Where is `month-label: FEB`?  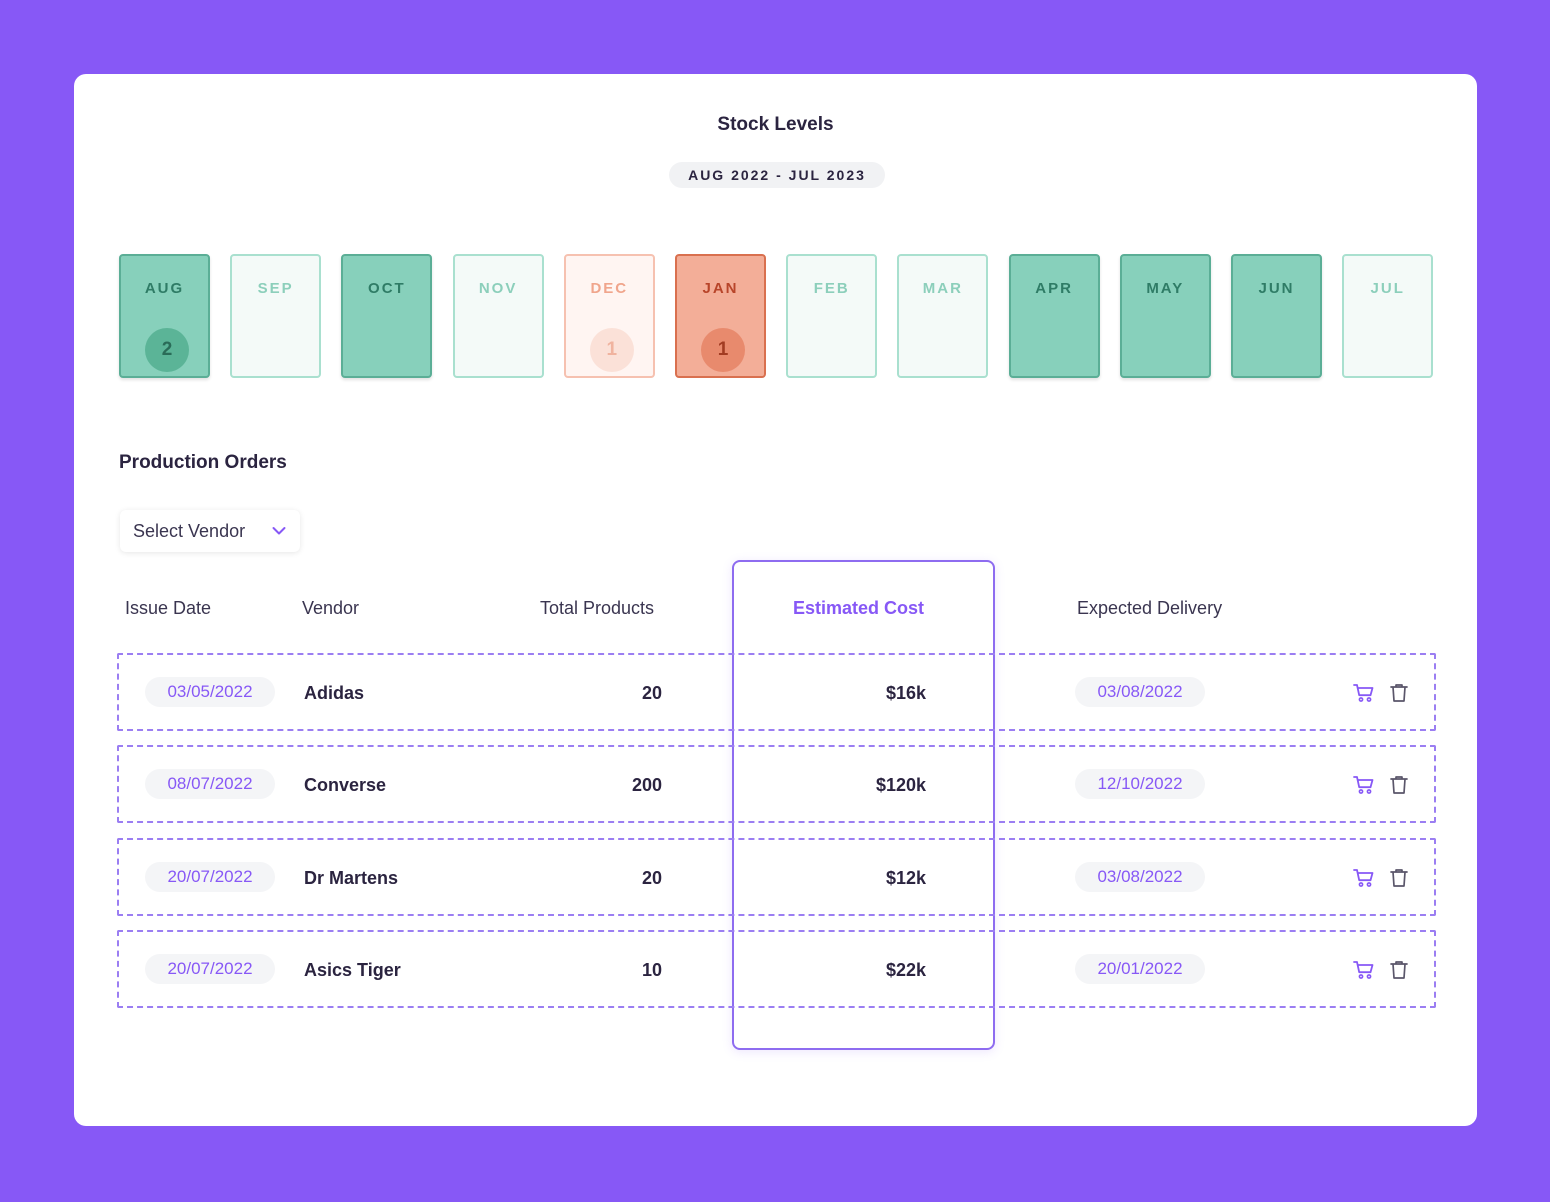 month-label: FEB is located at coordinates (831, 288).